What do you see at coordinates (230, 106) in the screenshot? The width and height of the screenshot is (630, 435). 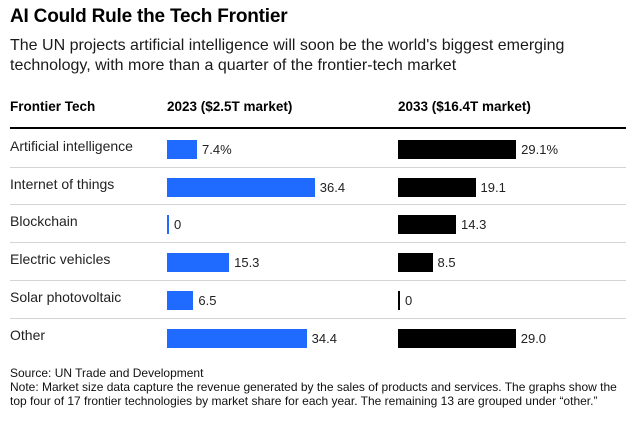 I see `column-header-2023: 2023 ($2.5T market)` at bounding box center [230, 106].